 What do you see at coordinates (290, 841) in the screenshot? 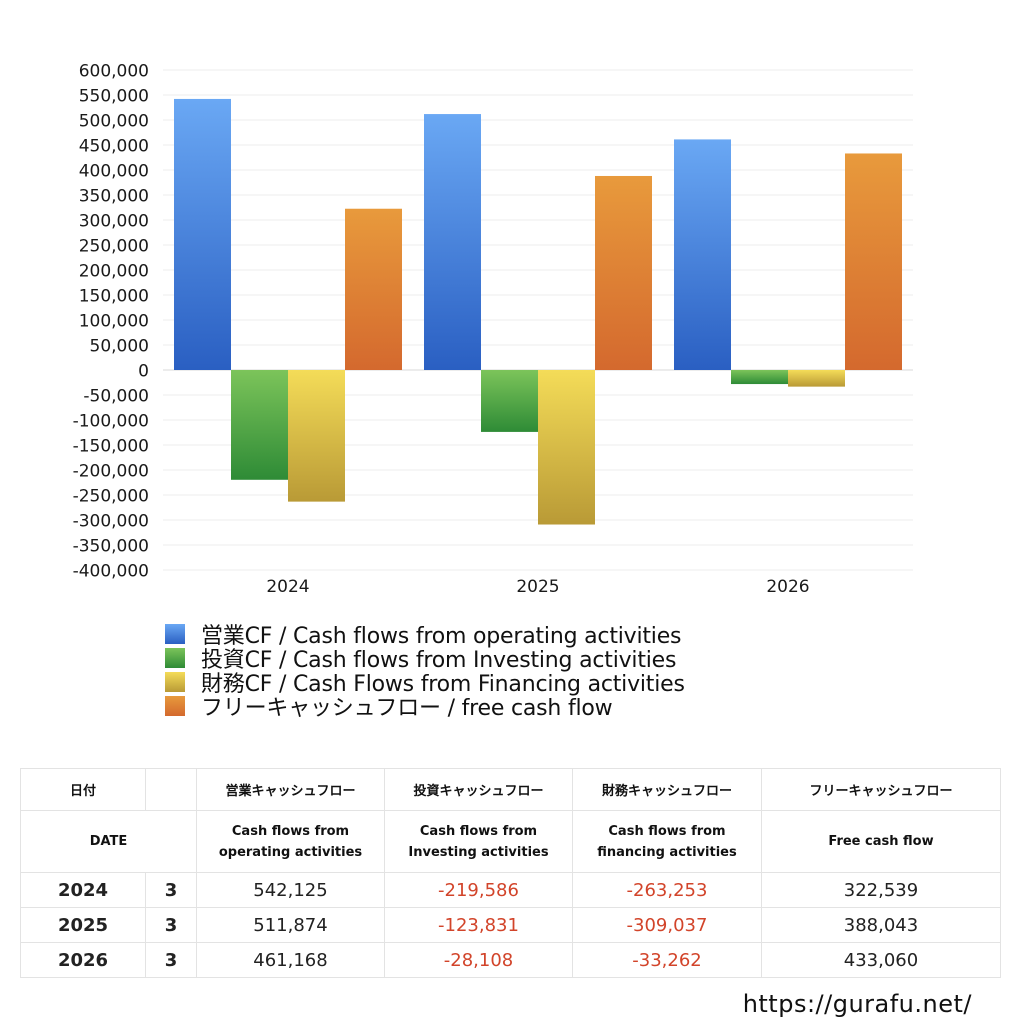
I see `header-operating-en: Cash flows from operating activities` at bounding box center [290, 841].